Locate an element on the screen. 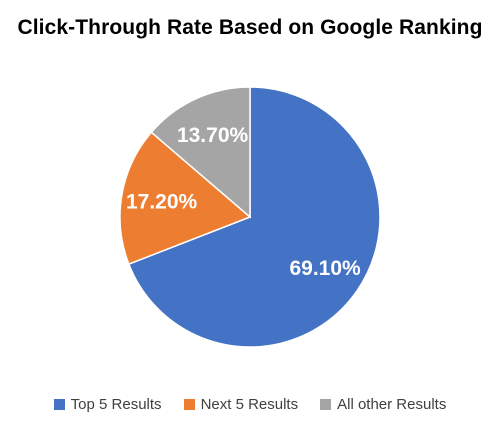  legend-label-next-5: Next 5 Results is located at coordinates (249, 404).